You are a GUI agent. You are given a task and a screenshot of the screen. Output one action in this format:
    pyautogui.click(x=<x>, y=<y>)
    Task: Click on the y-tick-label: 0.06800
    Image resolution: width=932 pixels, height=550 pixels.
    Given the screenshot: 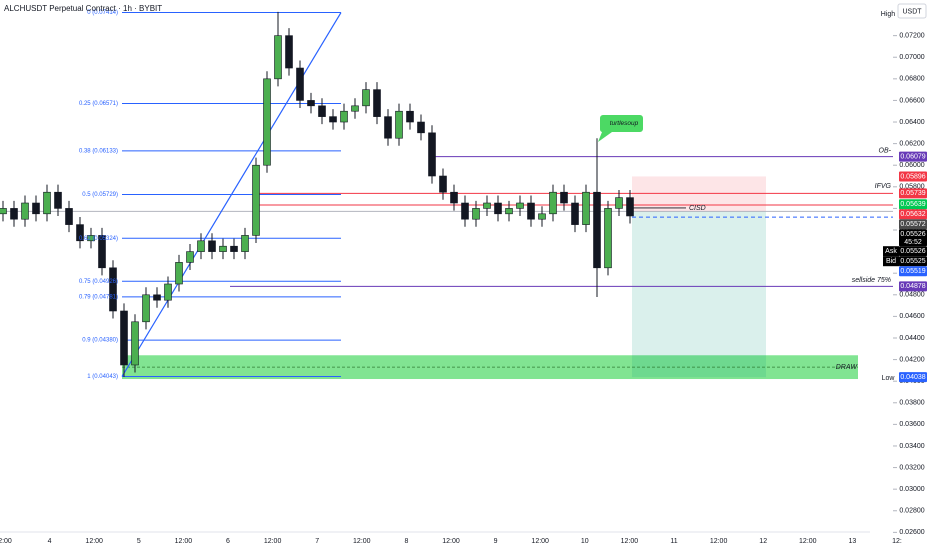 What is the action you would take?
    pyautogui.click(x=911, y=79)
    